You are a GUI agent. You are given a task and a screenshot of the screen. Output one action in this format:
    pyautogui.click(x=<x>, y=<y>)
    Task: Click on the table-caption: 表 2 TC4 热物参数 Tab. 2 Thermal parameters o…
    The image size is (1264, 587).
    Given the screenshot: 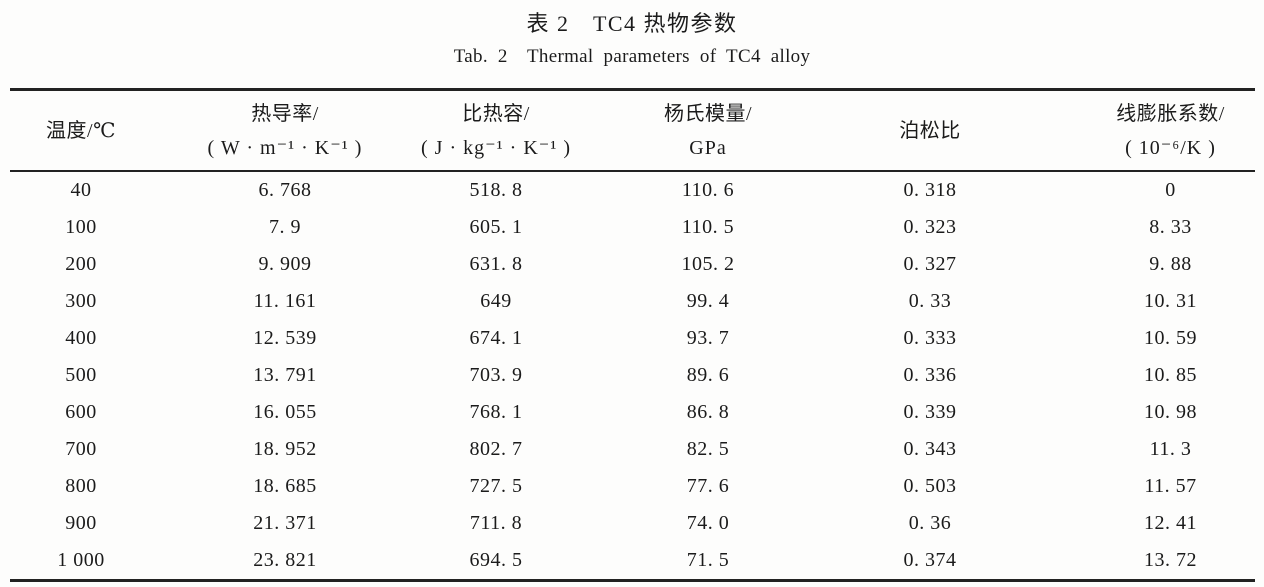 What is the action you would take?
    pyautogui.click(x=632, y=34)
    